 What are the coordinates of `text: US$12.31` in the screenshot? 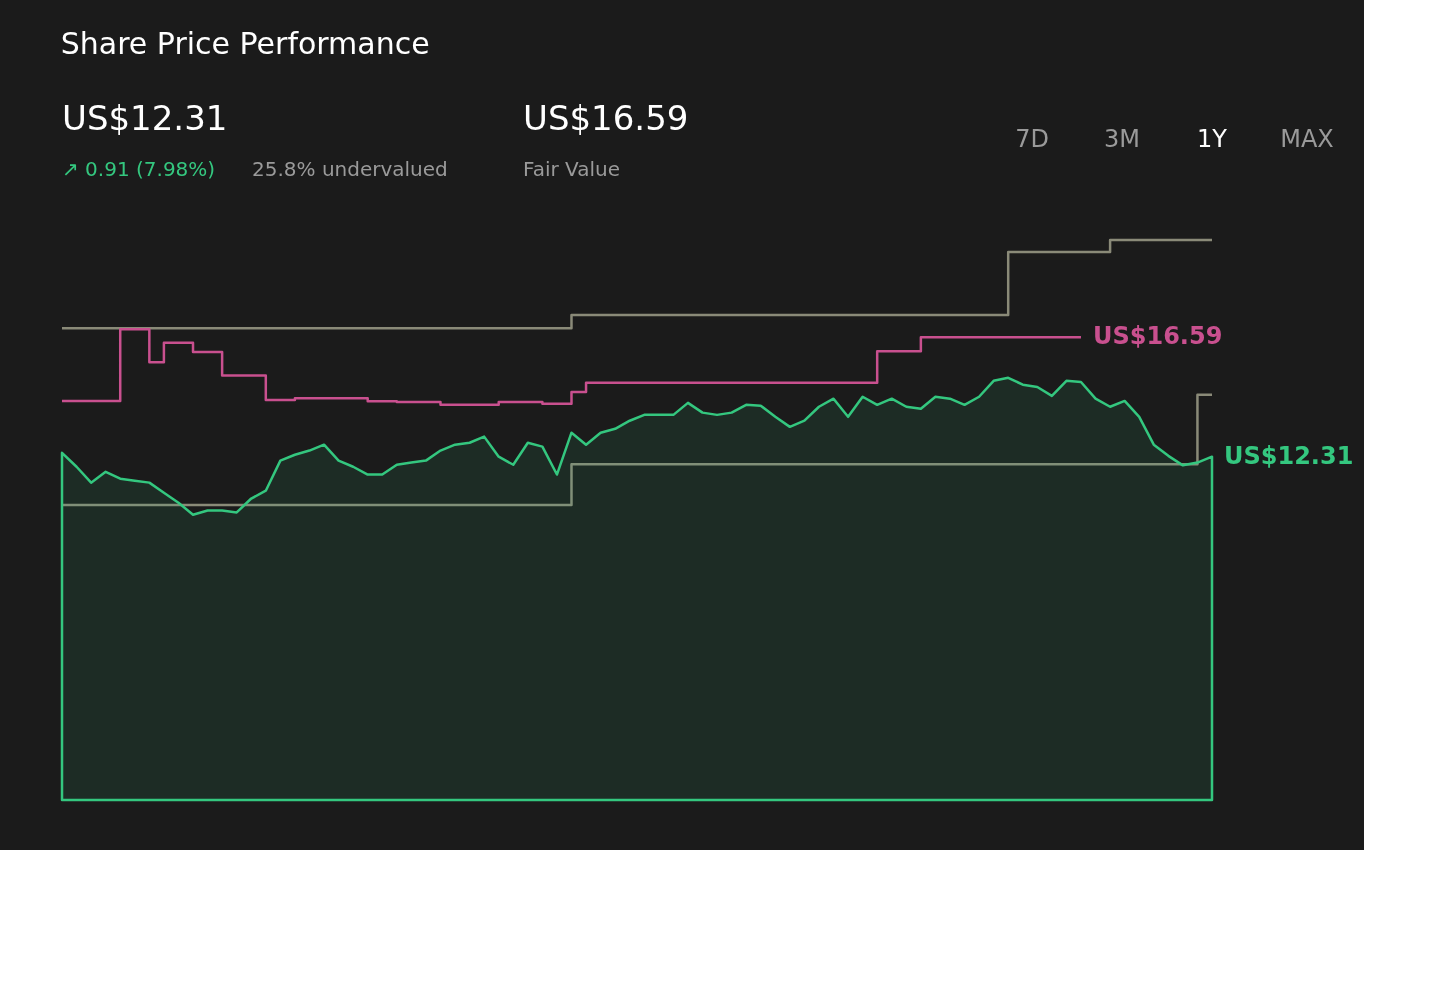 It's located at (145, 118).